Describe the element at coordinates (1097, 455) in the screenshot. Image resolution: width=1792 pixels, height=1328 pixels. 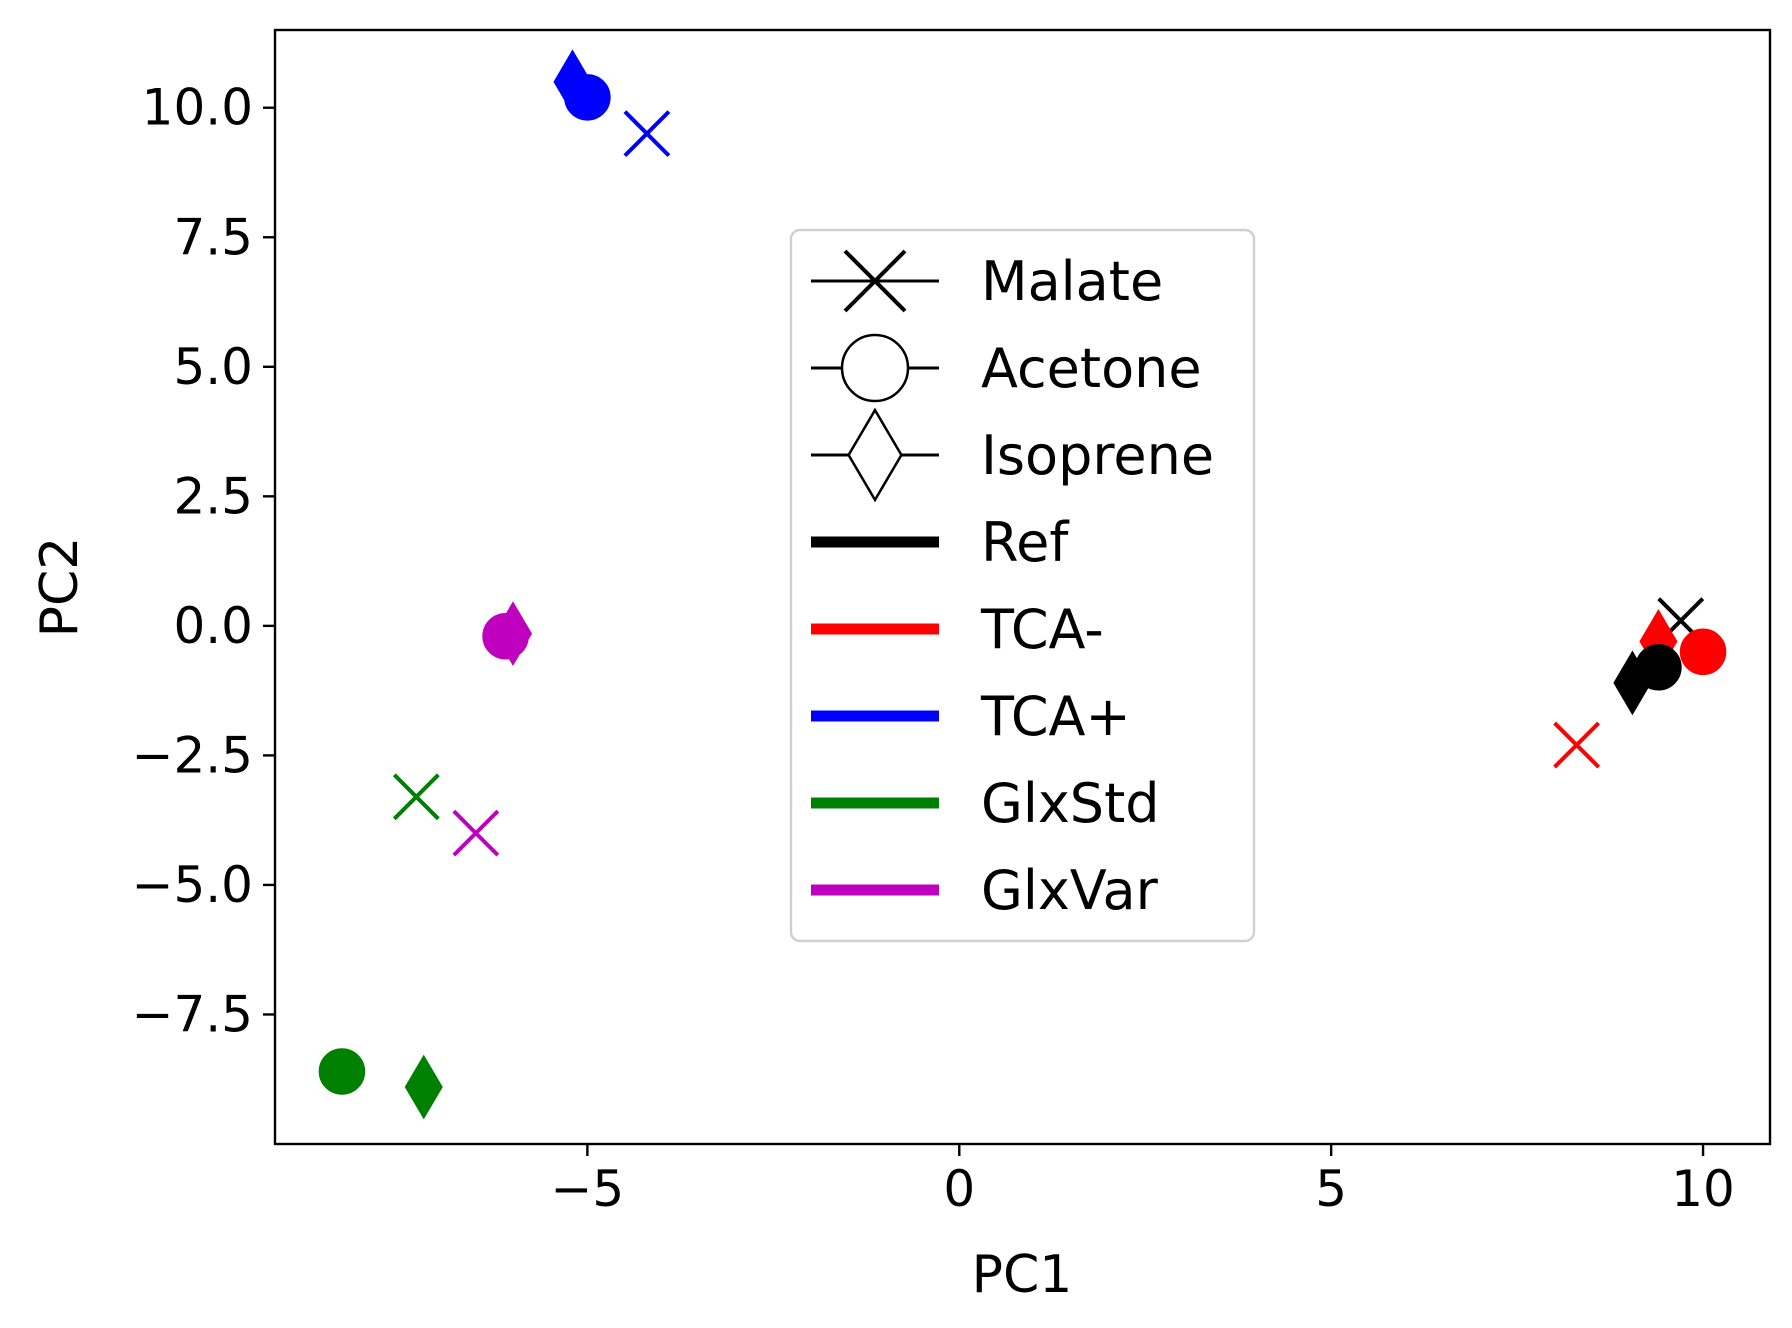
I see `legend-label: Isoprene` at that location.